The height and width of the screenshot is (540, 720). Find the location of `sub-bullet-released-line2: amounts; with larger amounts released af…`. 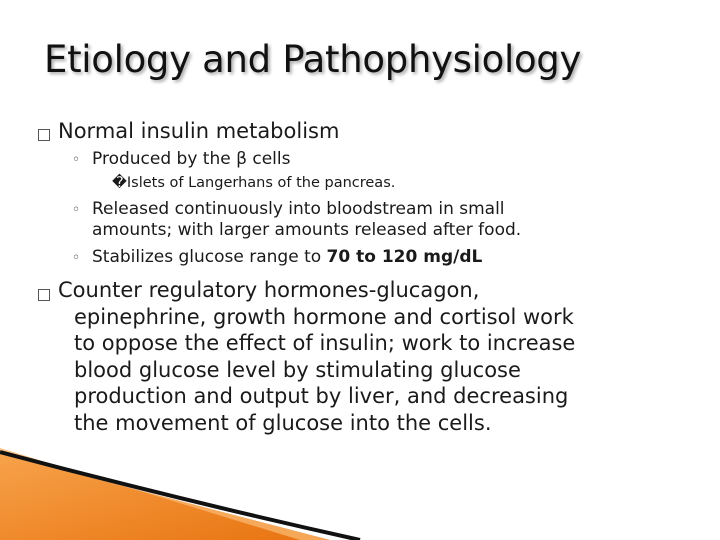

sub-bullet-released-line2: amounts; with larger amounts released af… is located at coordinates (307, 230).